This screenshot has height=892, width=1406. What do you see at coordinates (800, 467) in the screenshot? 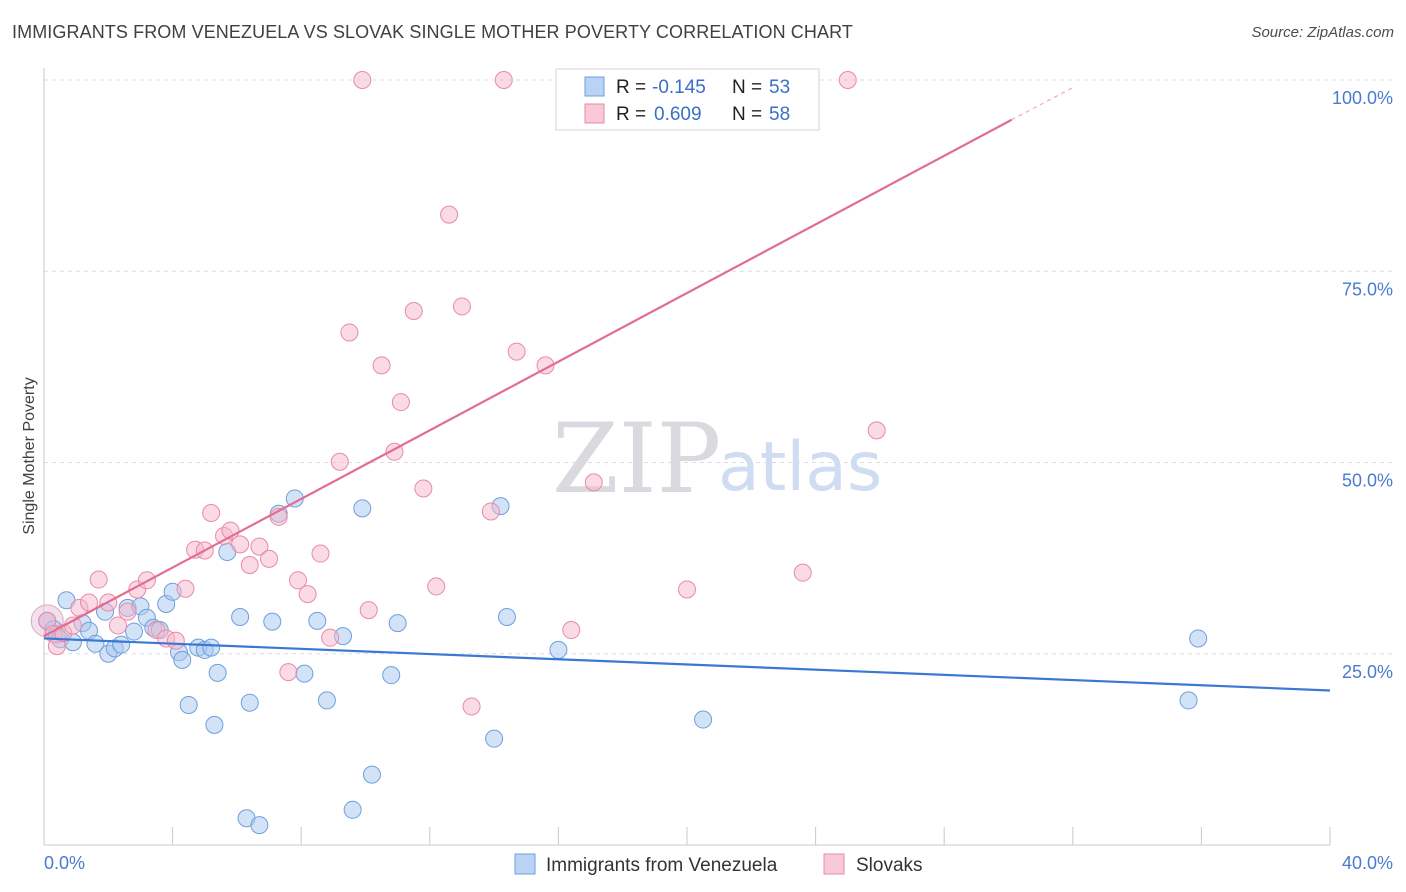
I see `watermark-atlas: atlas` at bounding box center [800, 467].